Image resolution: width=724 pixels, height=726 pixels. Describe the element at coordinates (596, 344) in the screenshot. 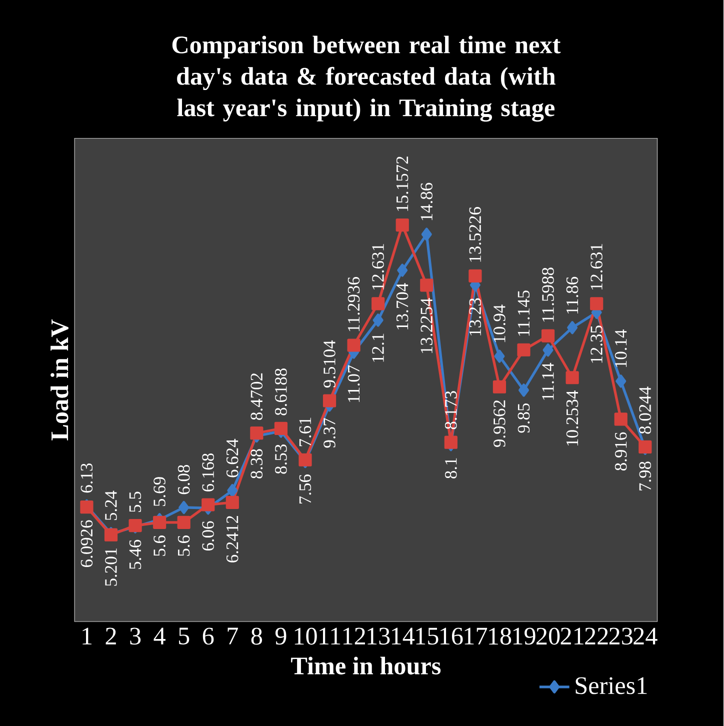

I see `data-label: 12.35` at that location.